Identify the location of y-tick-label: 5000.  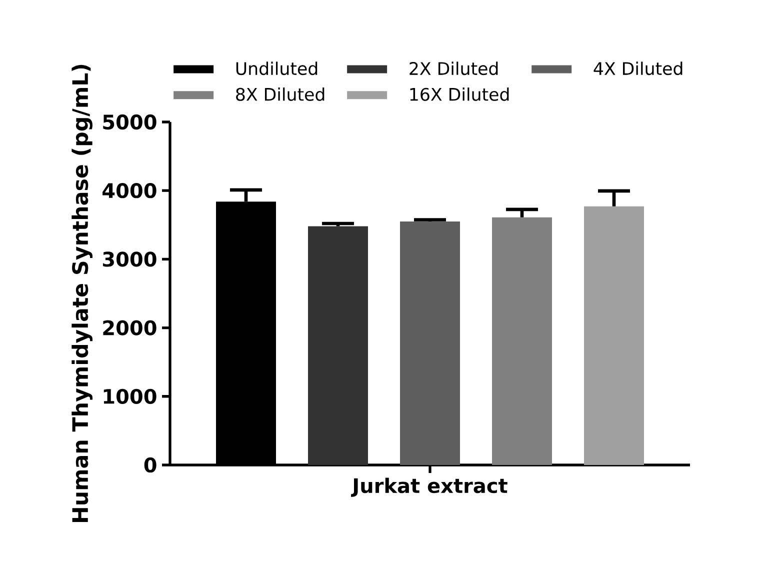
(129, 122).